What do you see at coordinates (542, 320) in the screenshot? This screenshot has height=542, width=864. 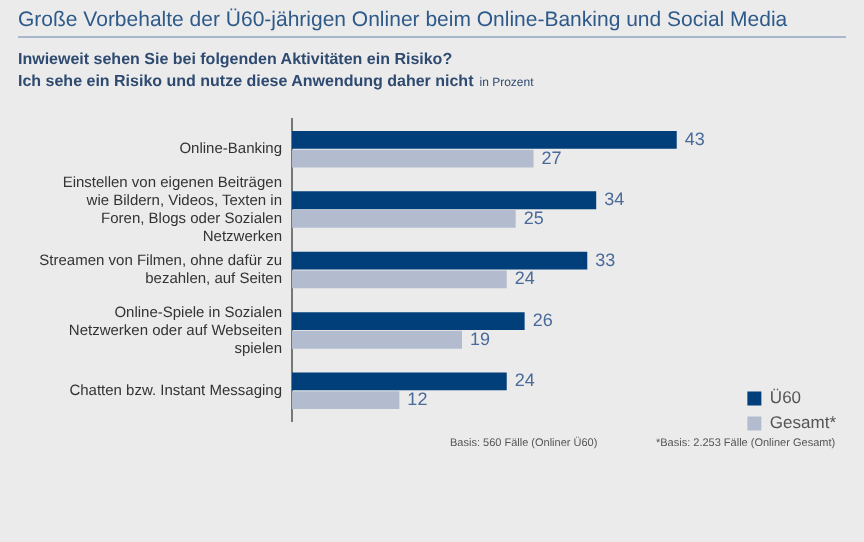 I see `data-label: 26` at bounding box center [542, 320].